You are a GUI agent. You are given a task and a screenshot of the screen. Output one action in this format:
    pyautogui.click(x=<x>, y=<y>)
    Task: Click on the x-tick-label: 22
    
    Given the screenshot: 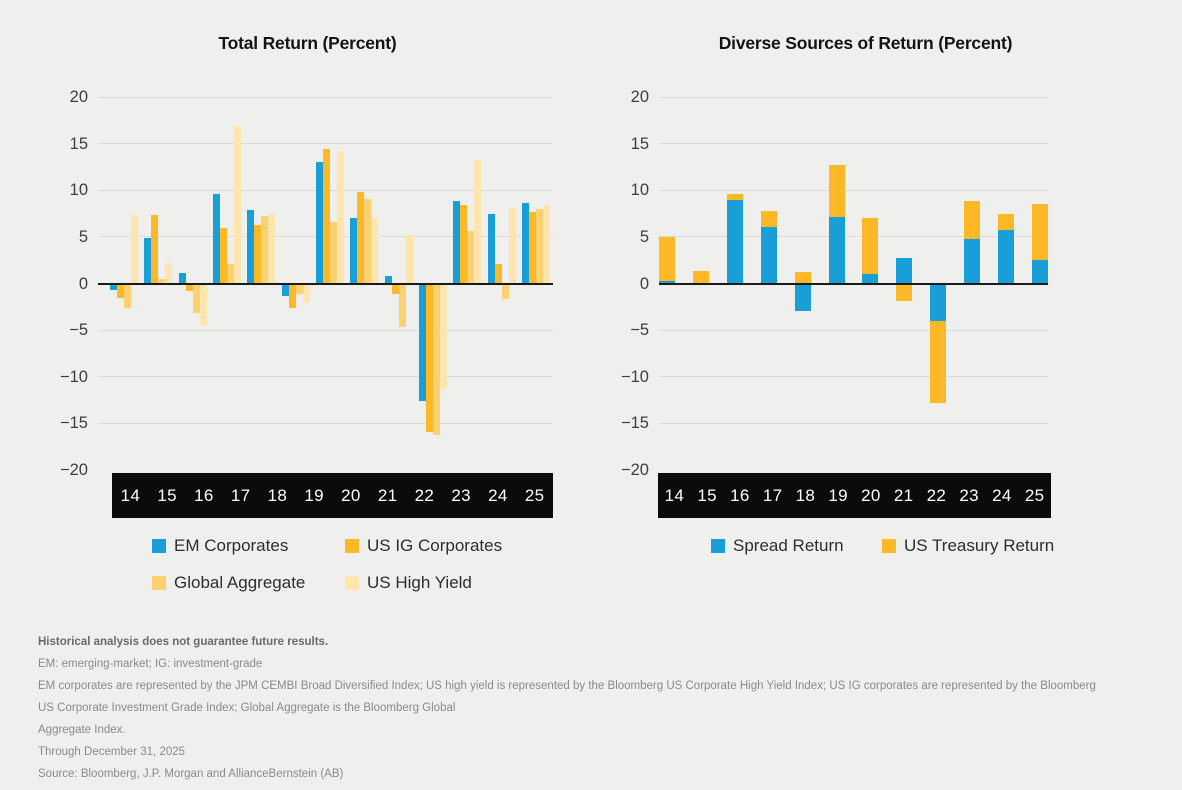 What is the action you would take?
    pyautogui.click(x=424, y=495)
    